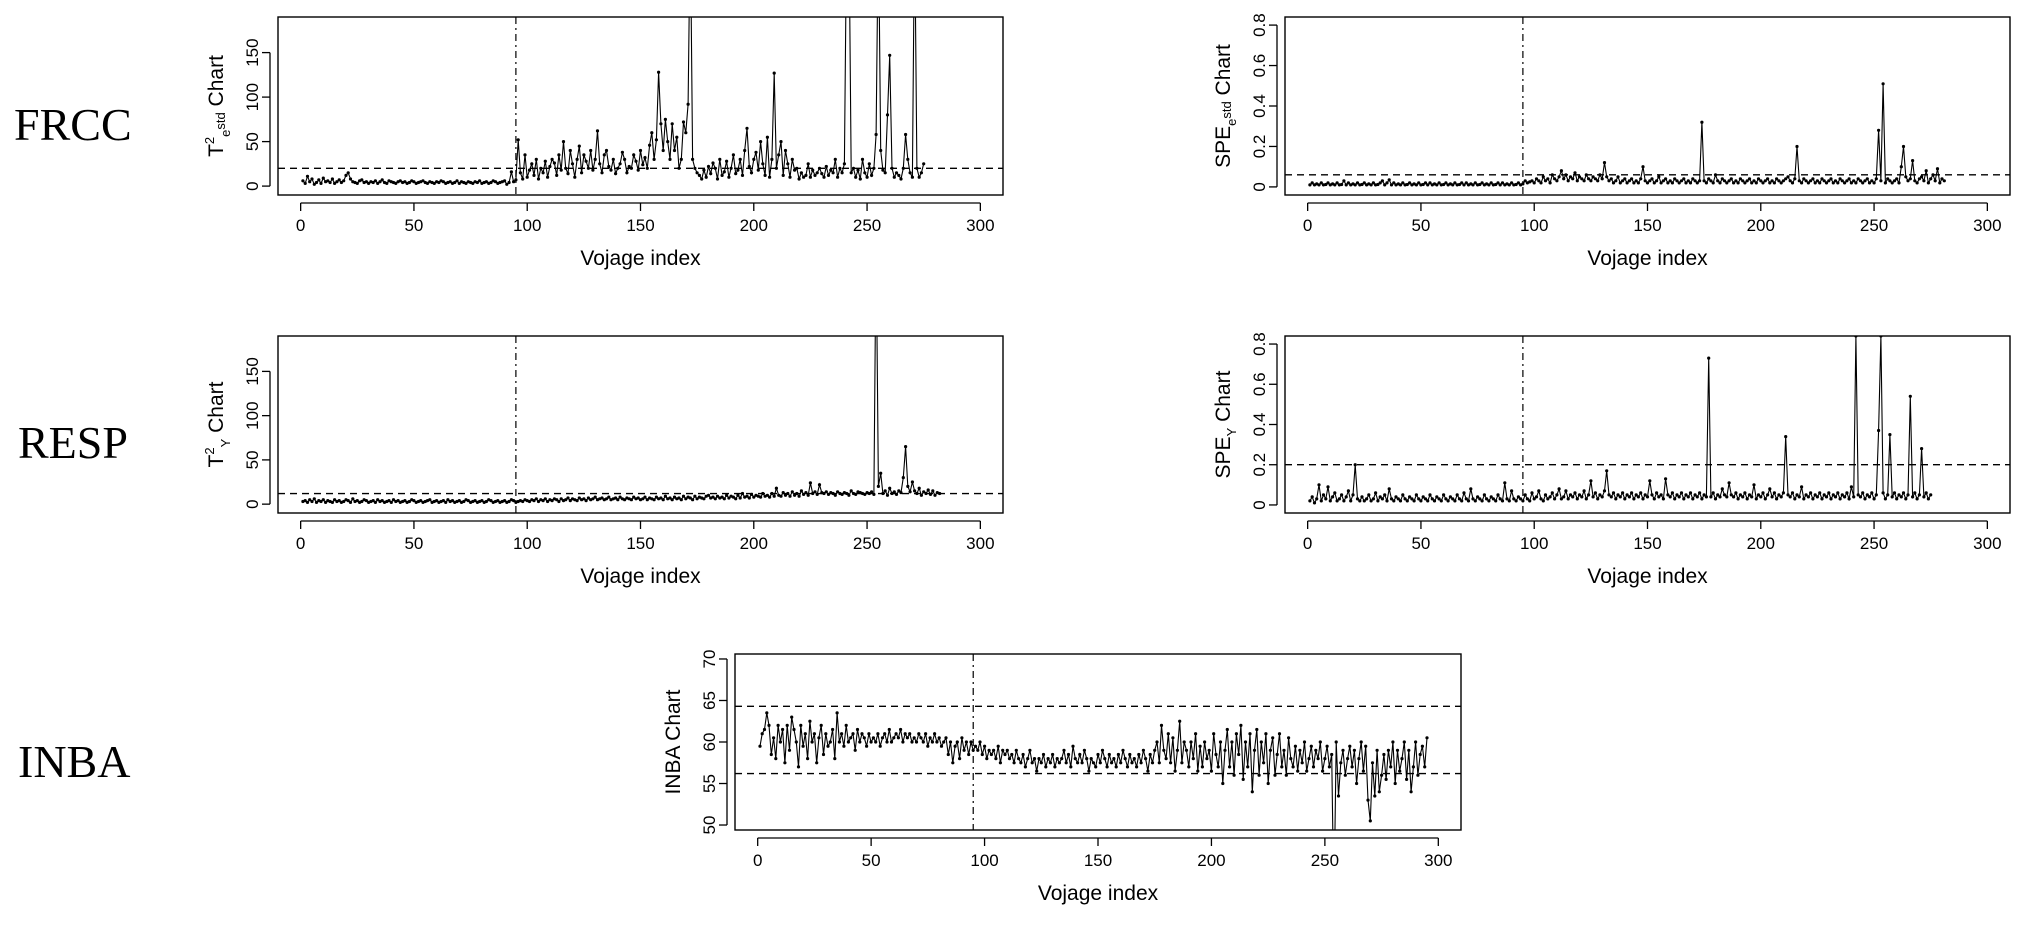 This screenshot has height=934, width=2018. What do you see at coordinates (1647, 225) in the screenshot?
I see `x-tick-label: 150` at bounding box center [1647, 225].